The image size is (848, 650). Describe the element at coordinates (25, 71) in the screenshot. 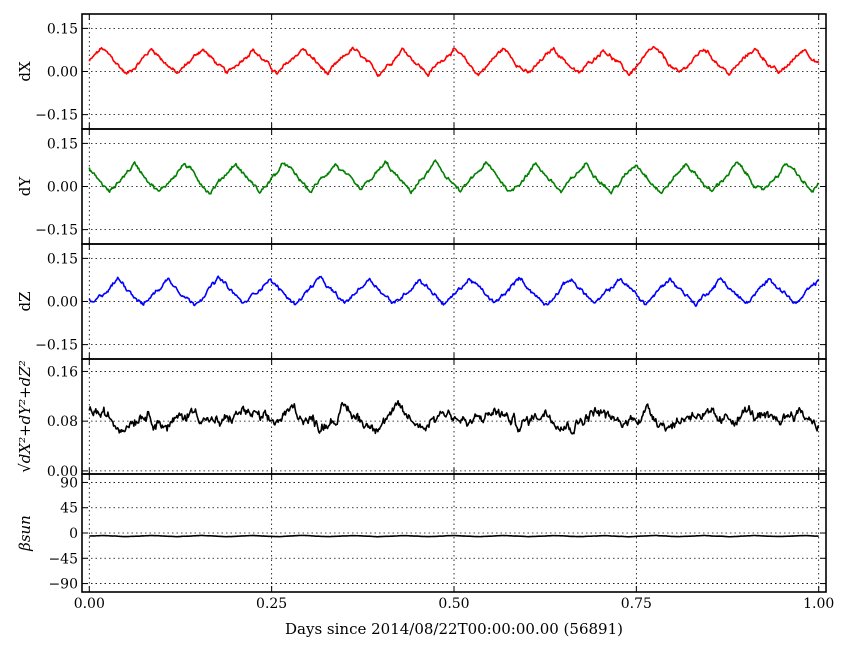

I see `y-axis-label: dX` at that location.